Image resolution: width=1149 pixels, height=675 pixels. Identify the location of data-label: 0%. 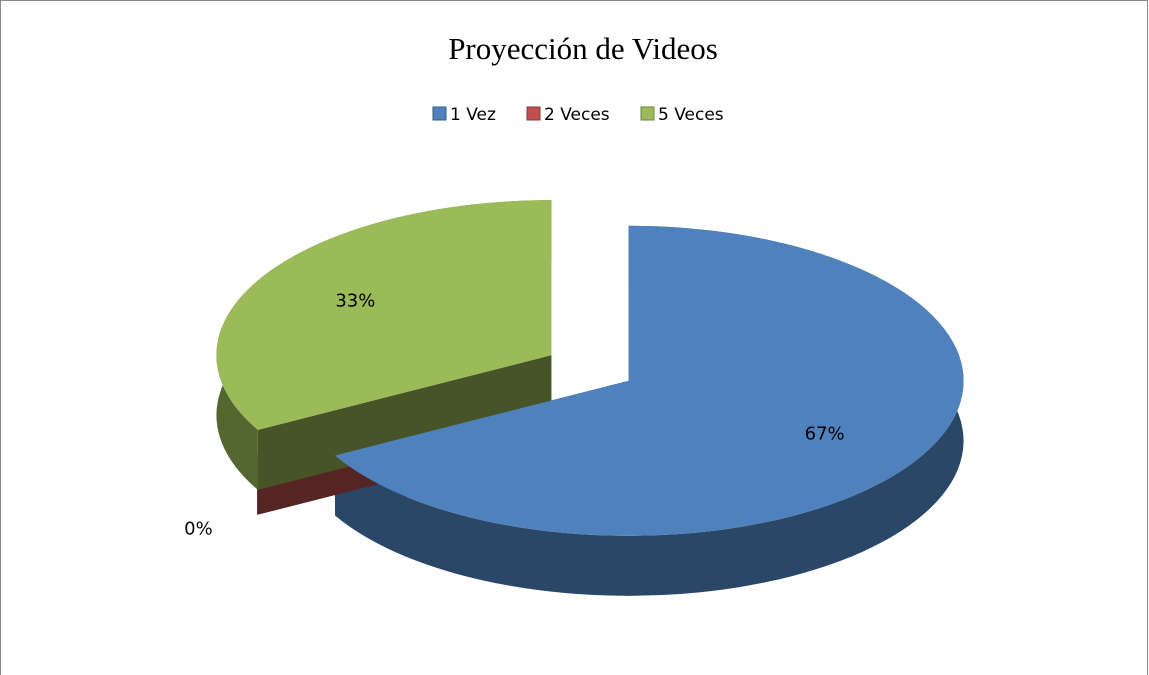
(198, 529).